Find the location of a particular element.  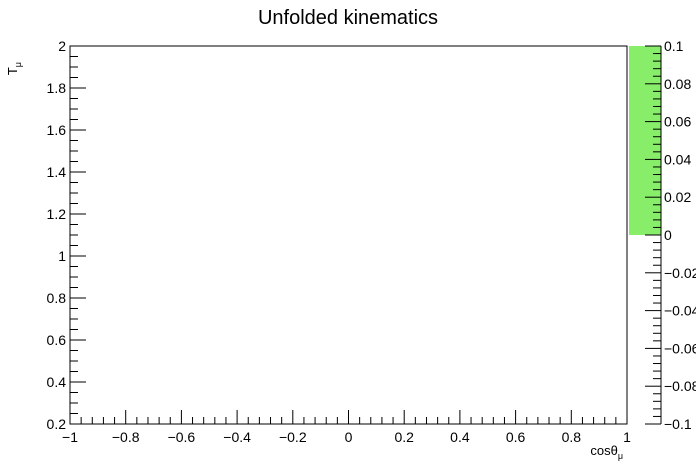

y-tick-label: 0.2 is located at coordinates (57, 424).